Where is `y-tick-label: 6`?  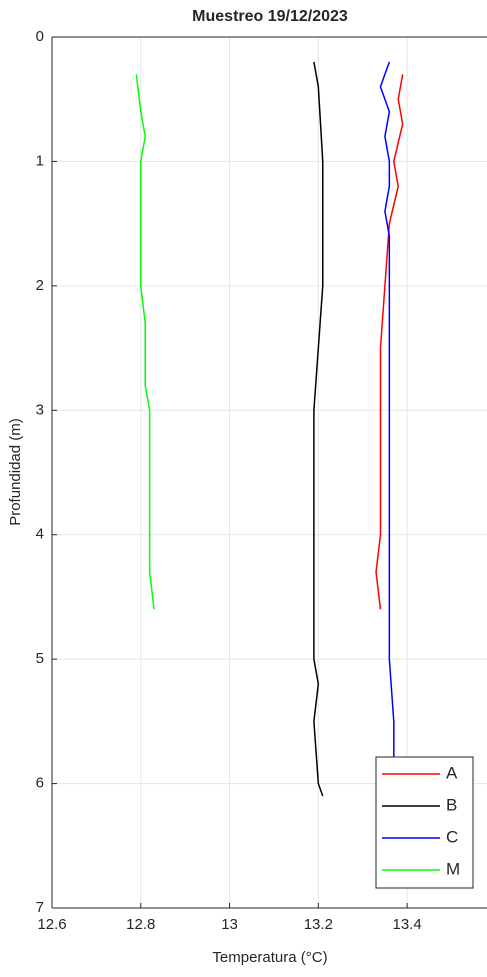
y-tick-label: 6 is located at coordinates (40, 783).